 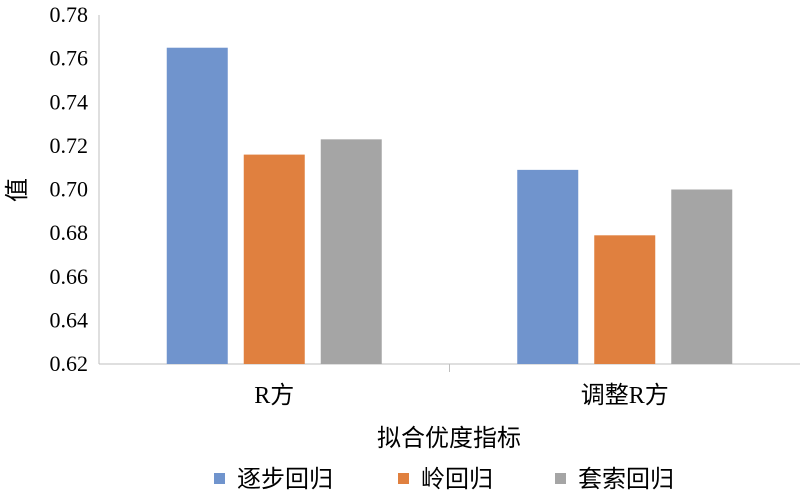 I want to click on legend-label: 岭回归, so click(x=457, y=479).